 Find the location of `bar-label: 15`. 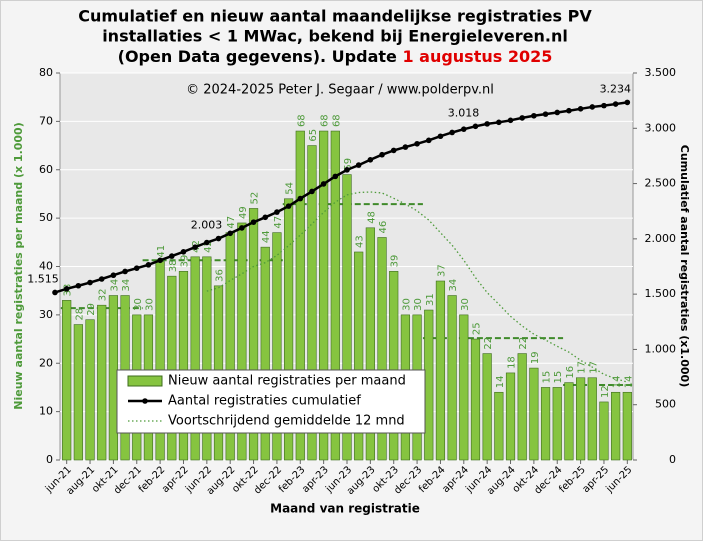

bar-label: 15 is located at coordinates (558, 377).